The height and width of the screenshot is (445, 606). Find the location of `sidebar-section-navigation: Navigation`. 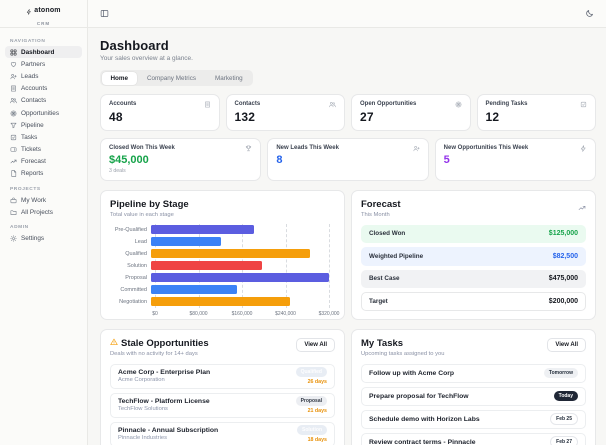

sidebar-section-navigation: Navigation is located at coordinates (28, 41).